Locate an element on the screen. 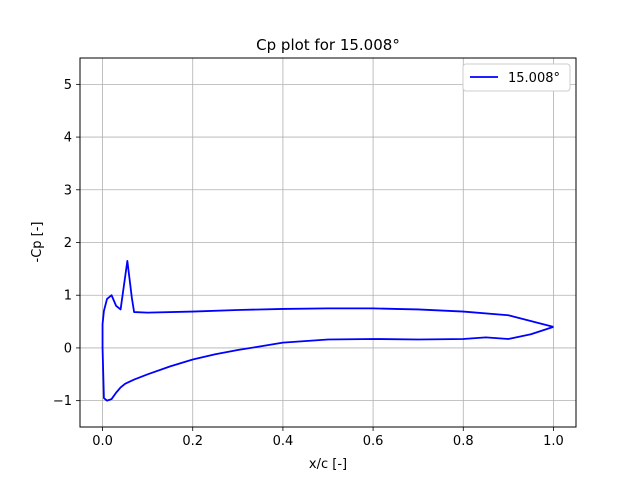  legend-label: 15.008° is located at coordinates (534, 78).